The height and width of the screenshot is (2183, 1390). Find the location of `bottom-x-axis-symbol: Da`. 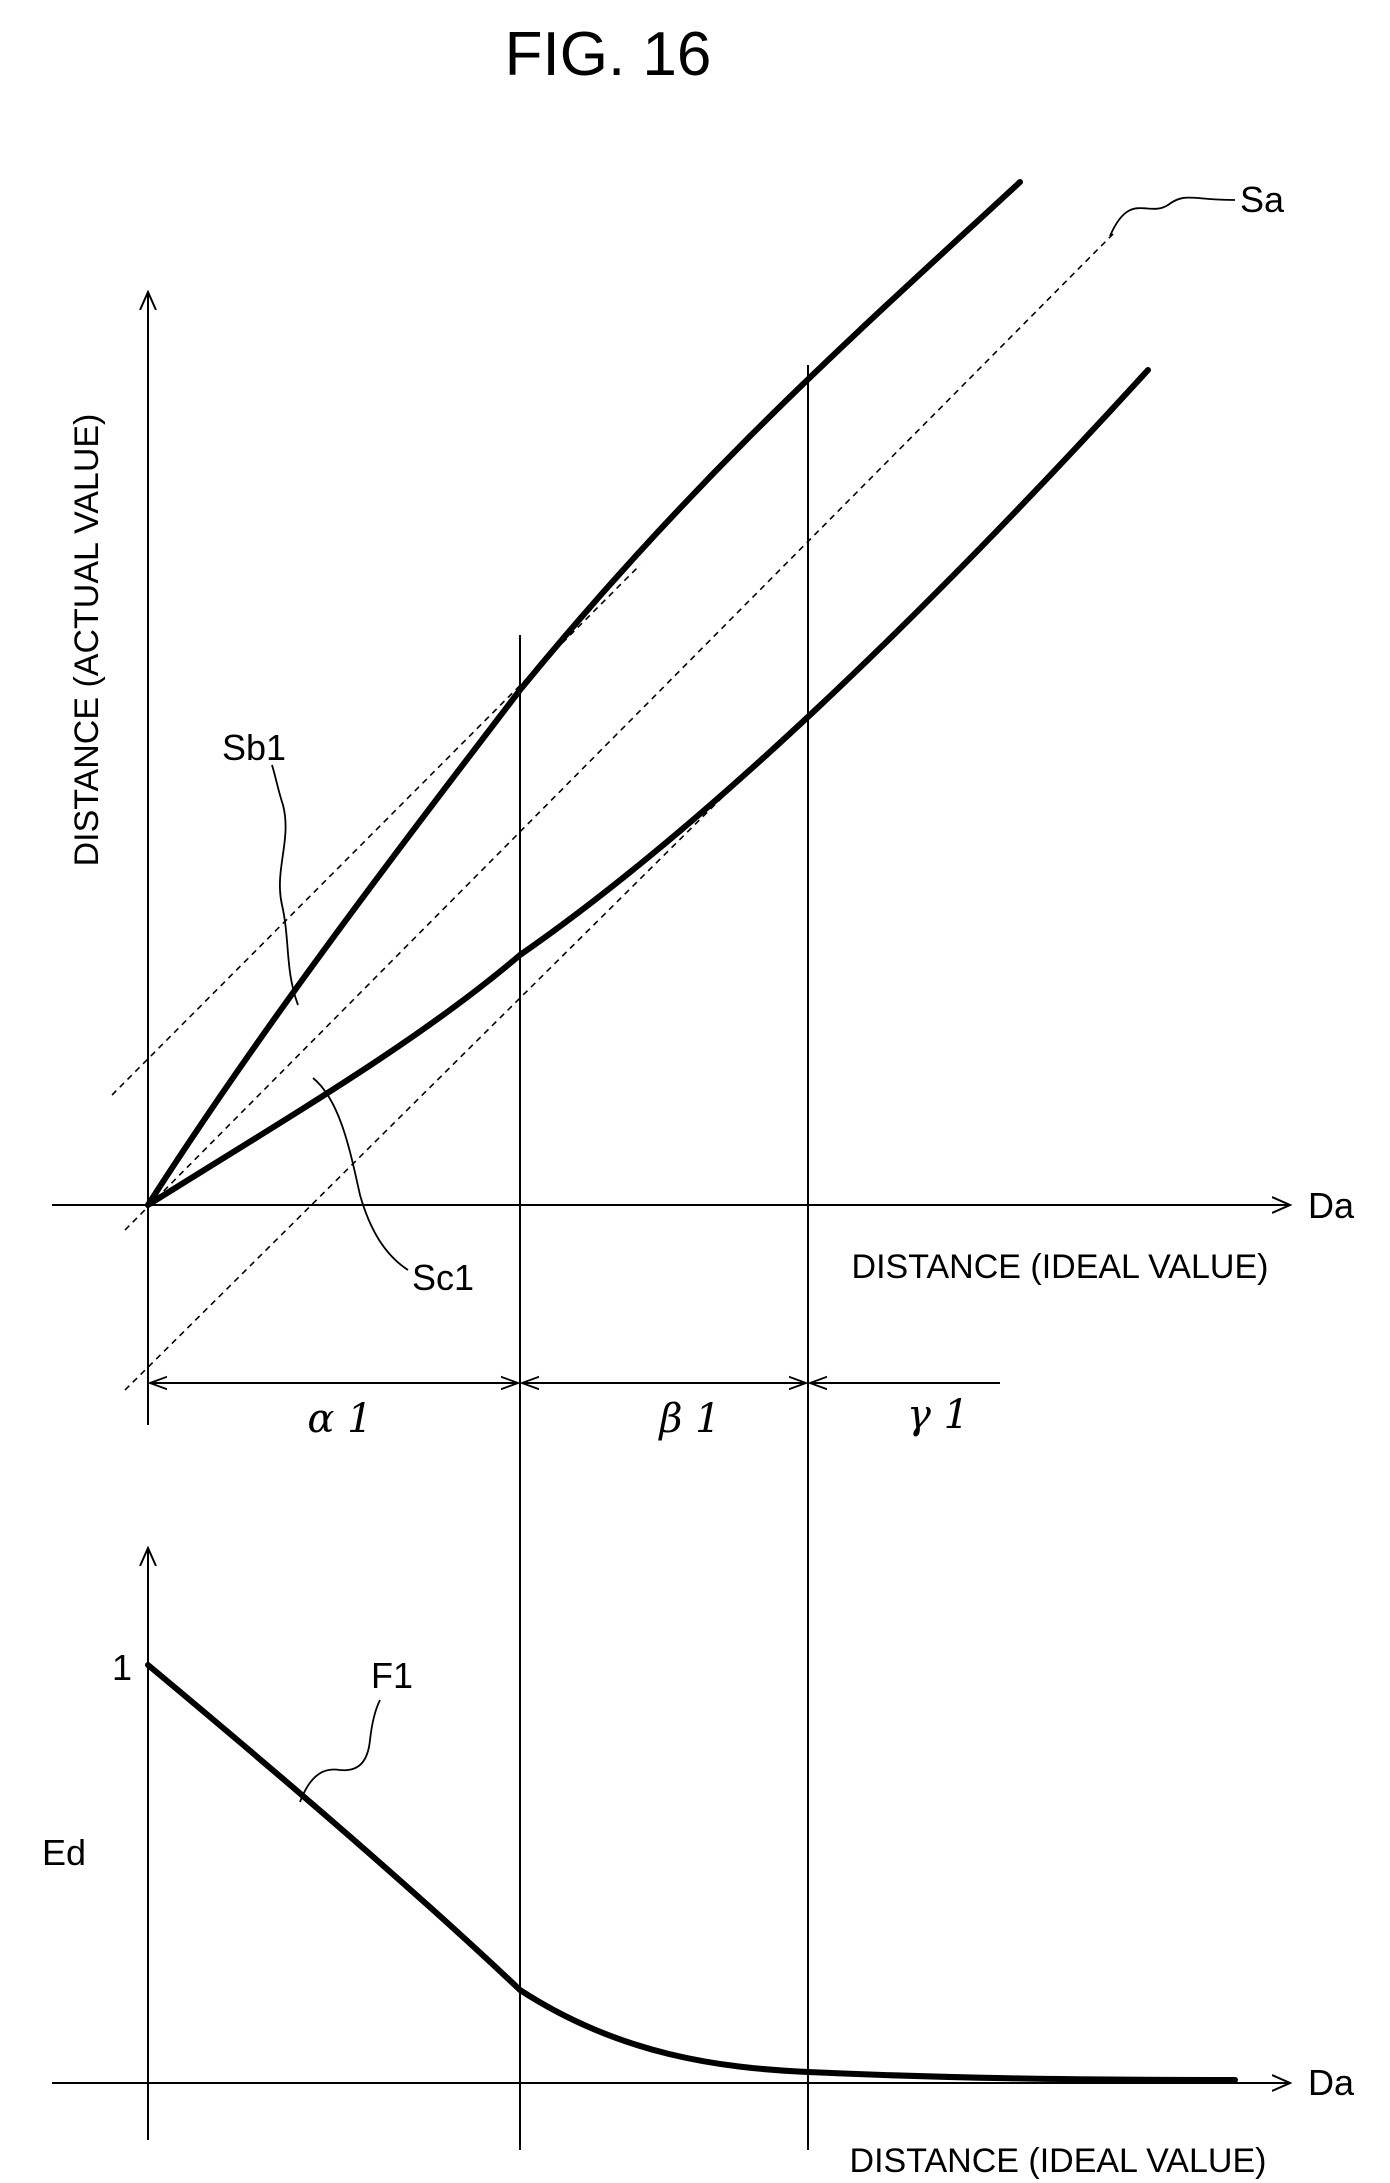

bottom-x-axis-symbol: Da is located at coordinates (1331, 2082).